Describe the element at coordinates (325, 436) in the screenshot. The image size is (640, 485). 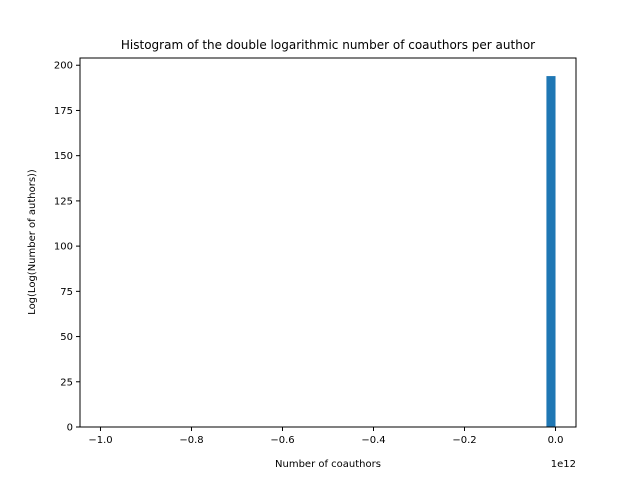
I see `x-axis-ticks: −1.0 −0.8 −0.6 −0.4 −0.2 0.0` at that location.